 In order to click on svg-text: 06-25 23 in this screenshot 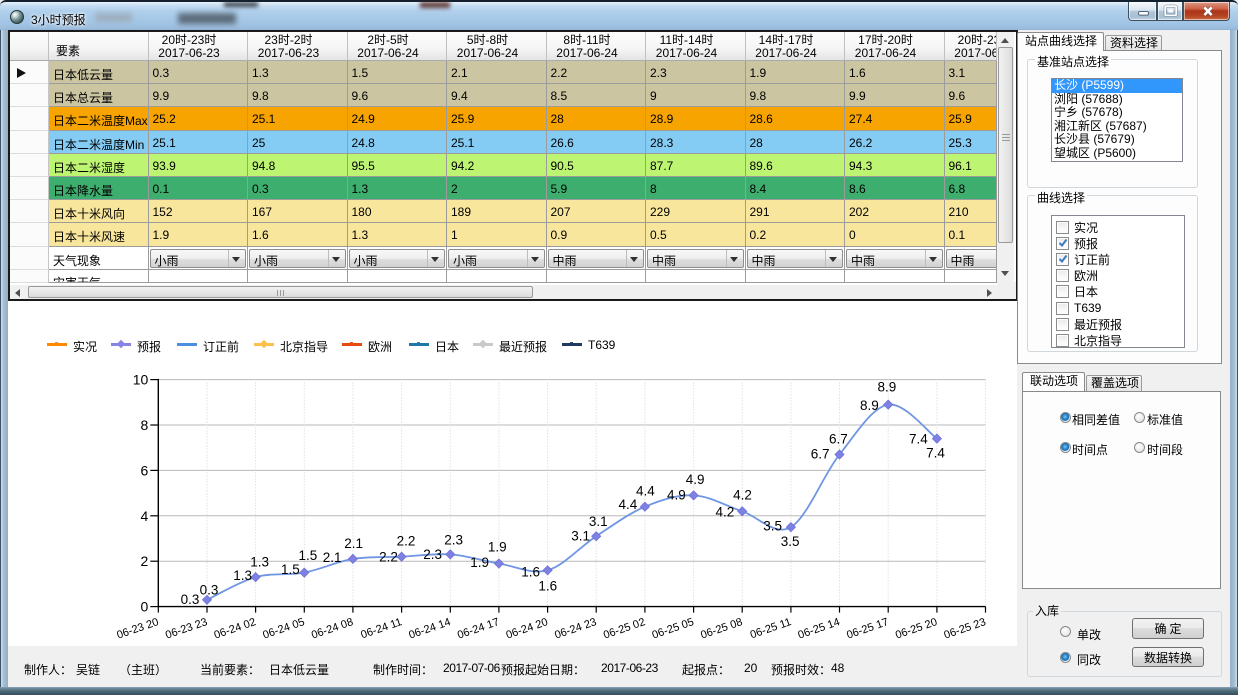, I will do `click(964, 628)`.